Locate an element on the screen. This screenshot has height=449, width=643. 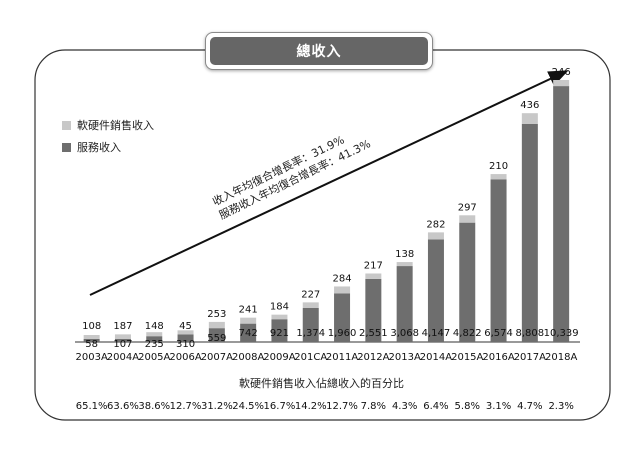
label-service-2005A: 235 is located at coordinates (154, 344).